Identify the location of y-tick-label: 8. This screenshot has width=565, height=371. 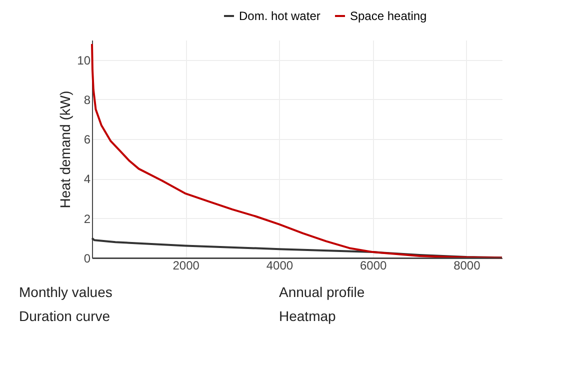
(87, 99).